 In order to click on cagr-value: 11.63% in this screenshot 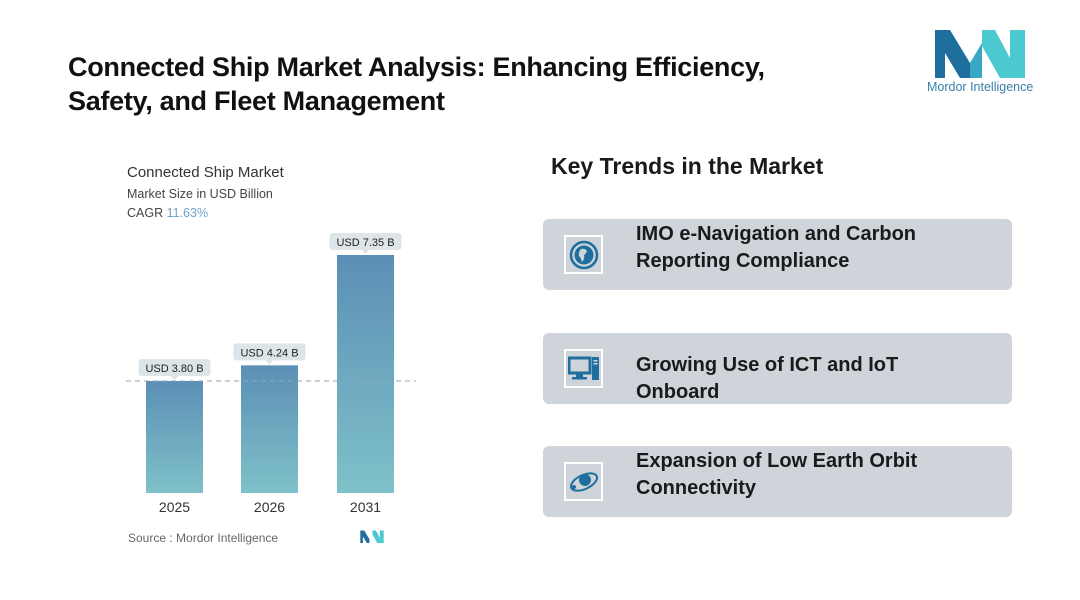, I will do `click(187, 213)`.